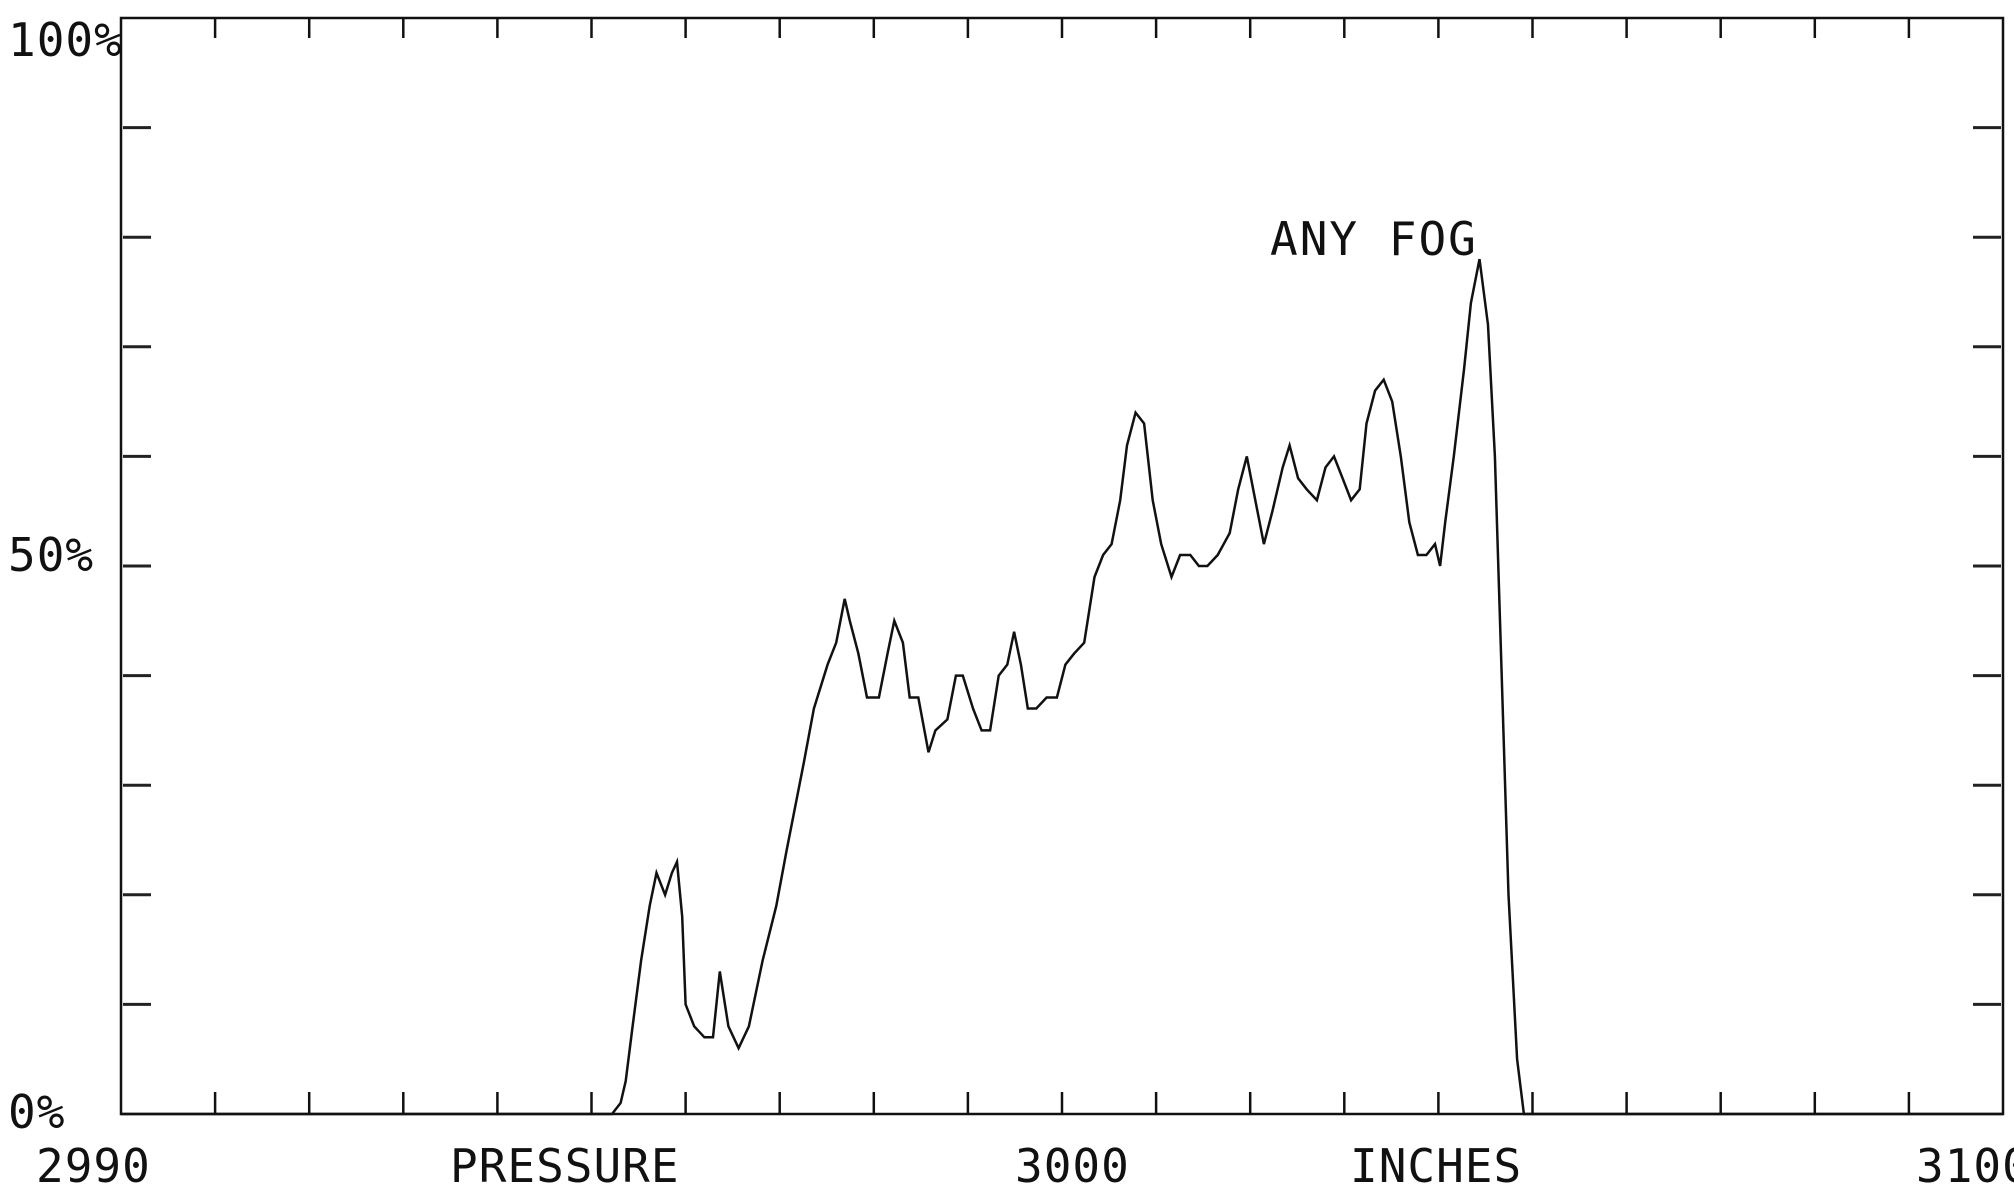 The height and width of the screenshot is (1192, 2014). I want to click on x-tick-label-2990: 2990, so click(93, 1165).